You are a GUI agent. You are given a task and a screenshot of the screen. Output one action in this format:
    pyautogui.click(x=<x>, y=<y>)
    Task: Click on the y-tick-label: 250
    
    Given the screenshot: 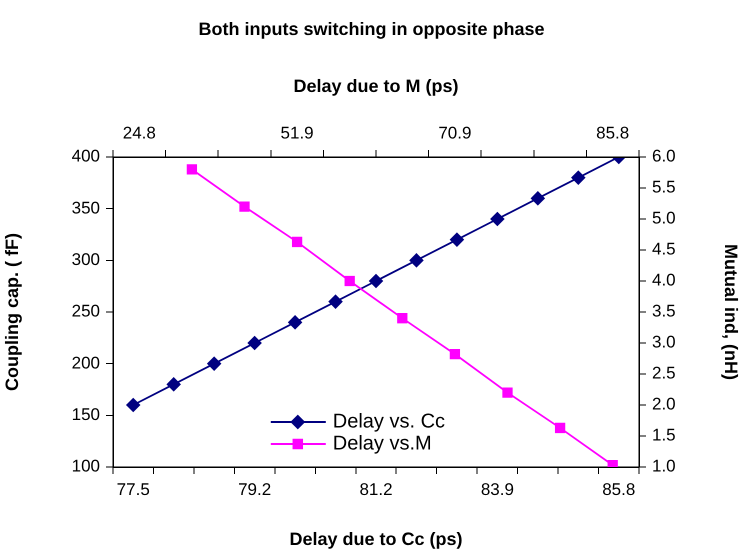 What is the action you would take?
    pyautogui.click(x=86, y=311)
    